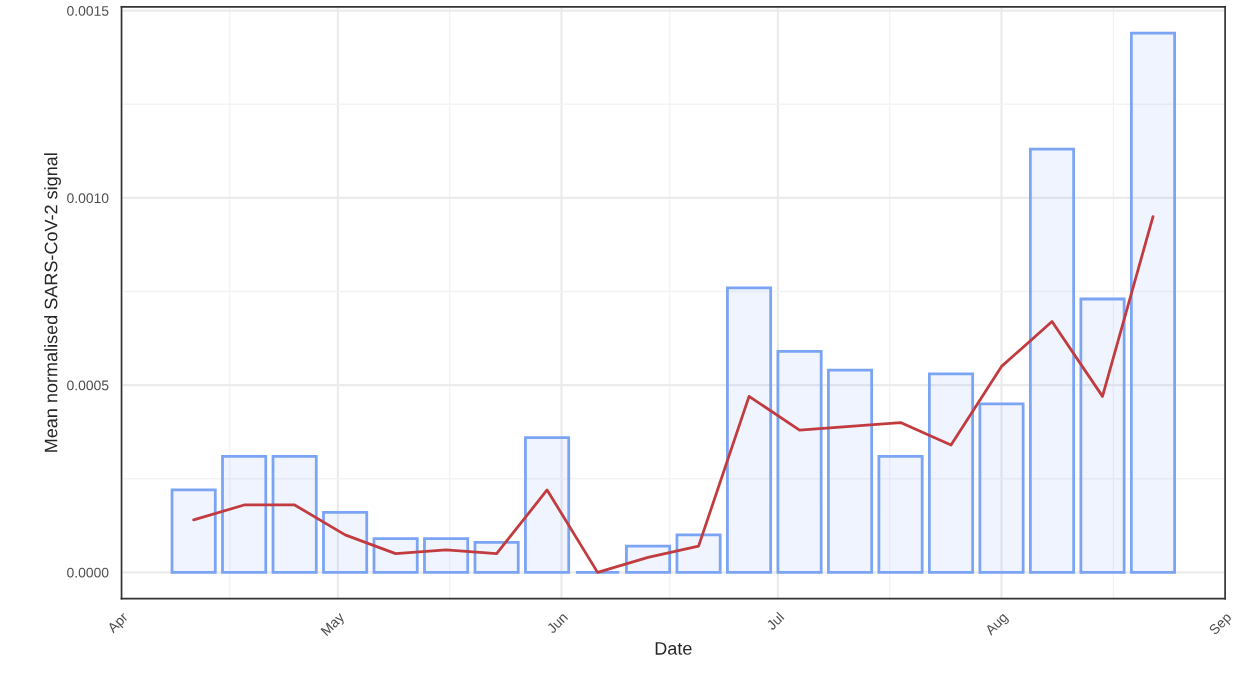 This screenshot has width=1240, height=692. I want to click on x-axis-title: Date, so click(673, 648).